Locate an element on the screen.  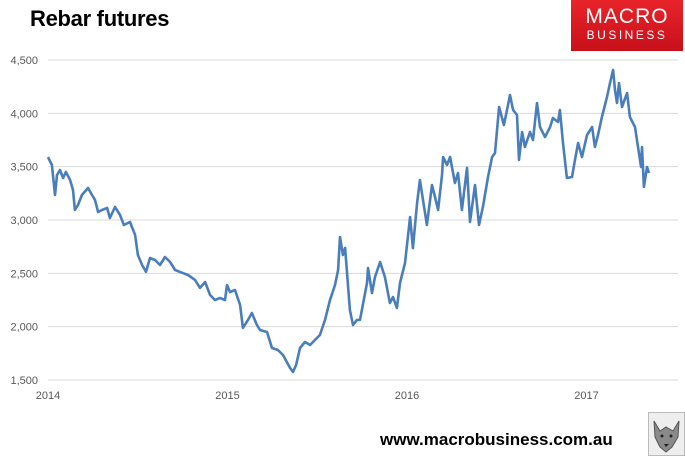
chart-title: Rebar futures is located at coordinates (100, 18).